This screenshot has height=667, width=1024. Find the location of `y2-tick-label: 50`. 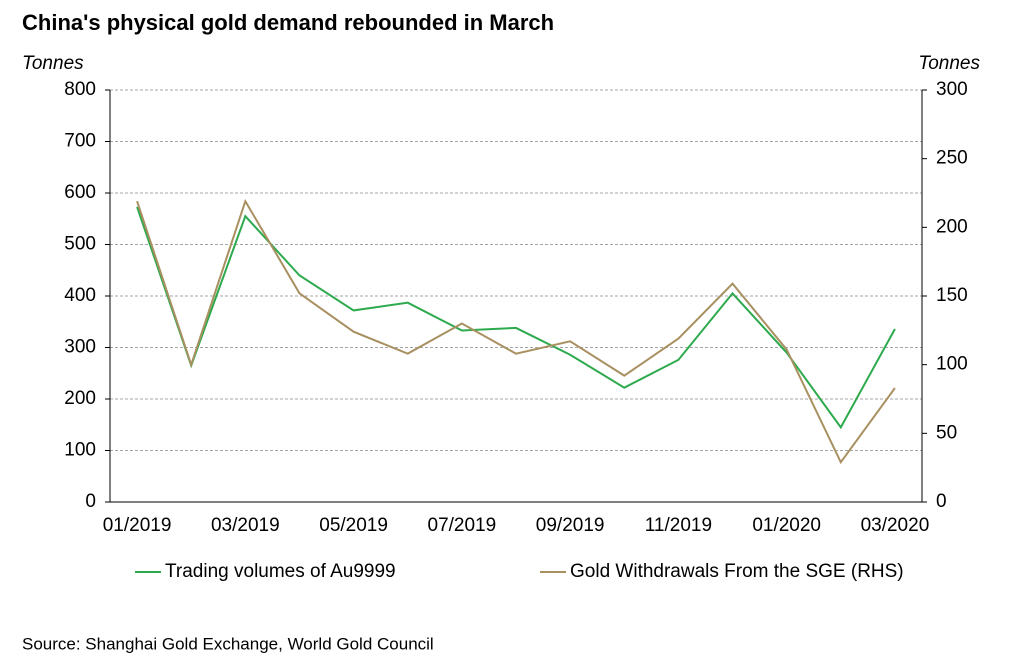

y2-tick-label: 50 is located at coordinates (946, 432).